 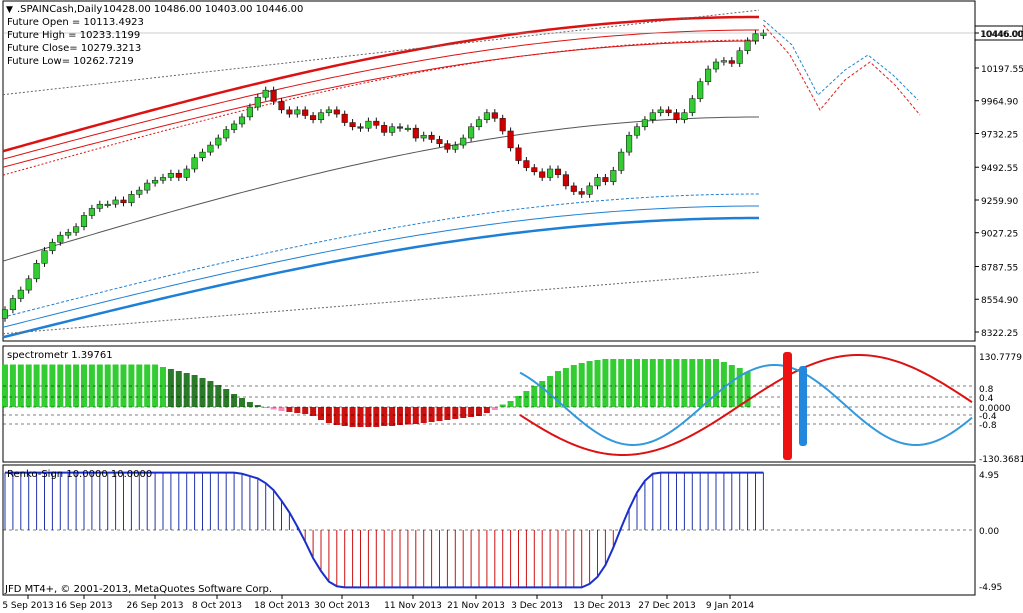 What do you see at coordinates (602, 606) in the screenshot?
I see `x-tick-label: 13 Dec 2013` at bounding box center [602, 606].